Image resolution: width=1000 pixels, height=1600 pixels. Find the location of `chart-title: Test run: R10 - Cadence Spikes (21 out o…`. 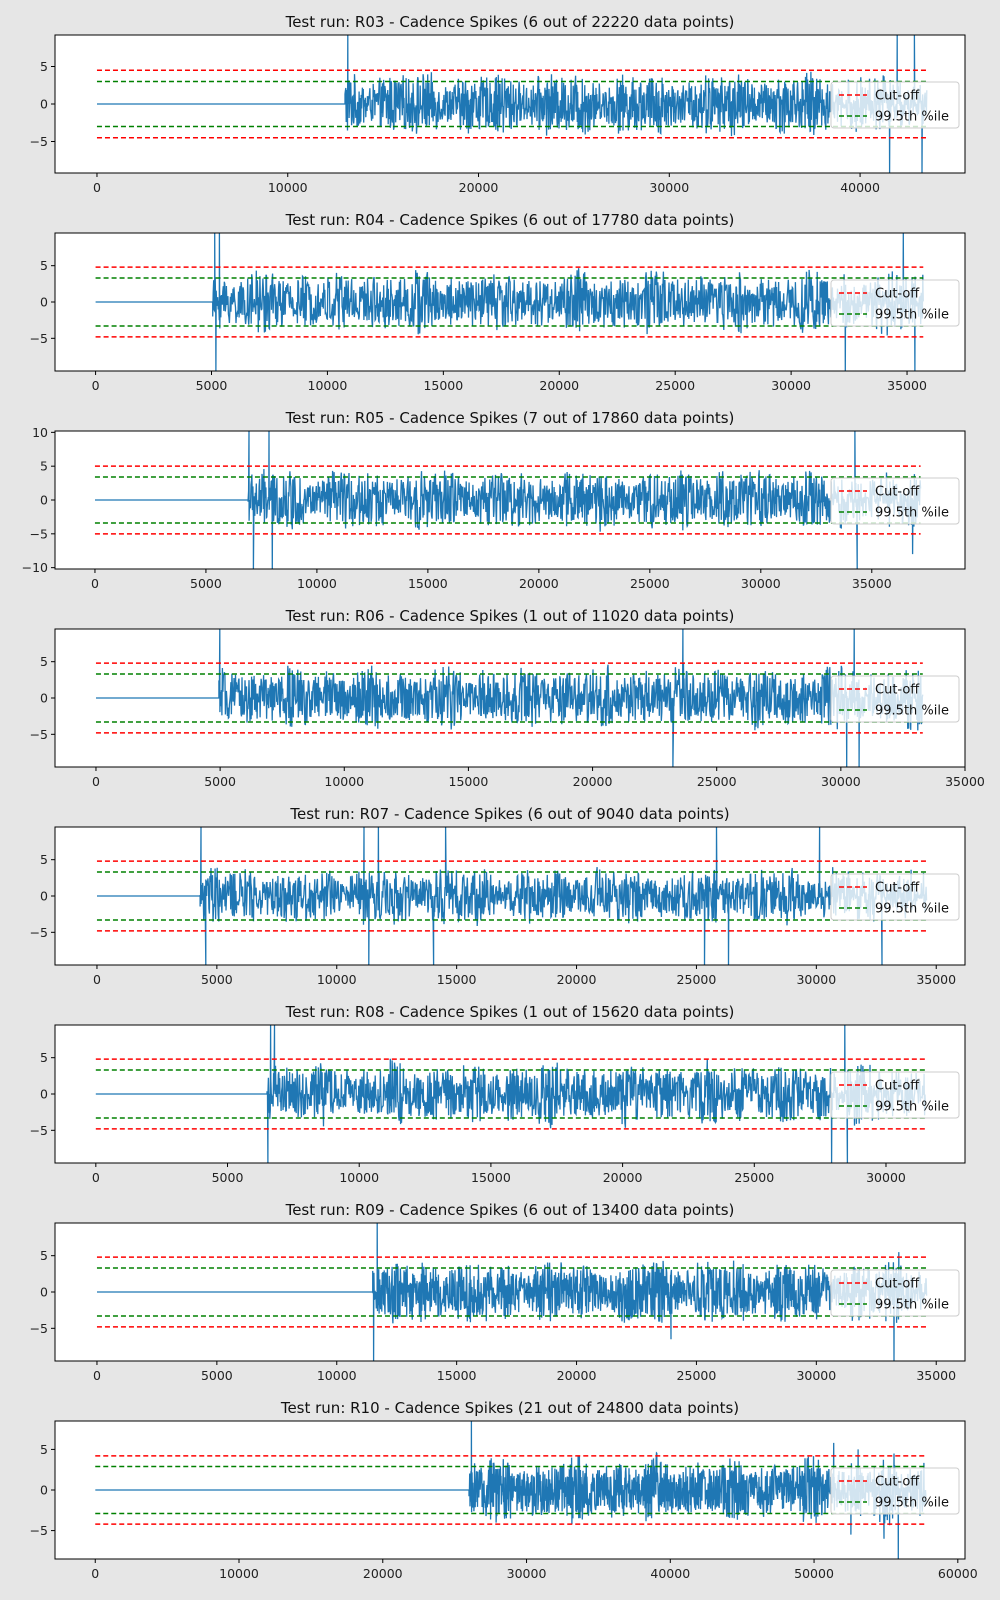

chart-title: Test run: R10 - Cadence Spikes (21 out o… is located at coordinates (509, 1408).